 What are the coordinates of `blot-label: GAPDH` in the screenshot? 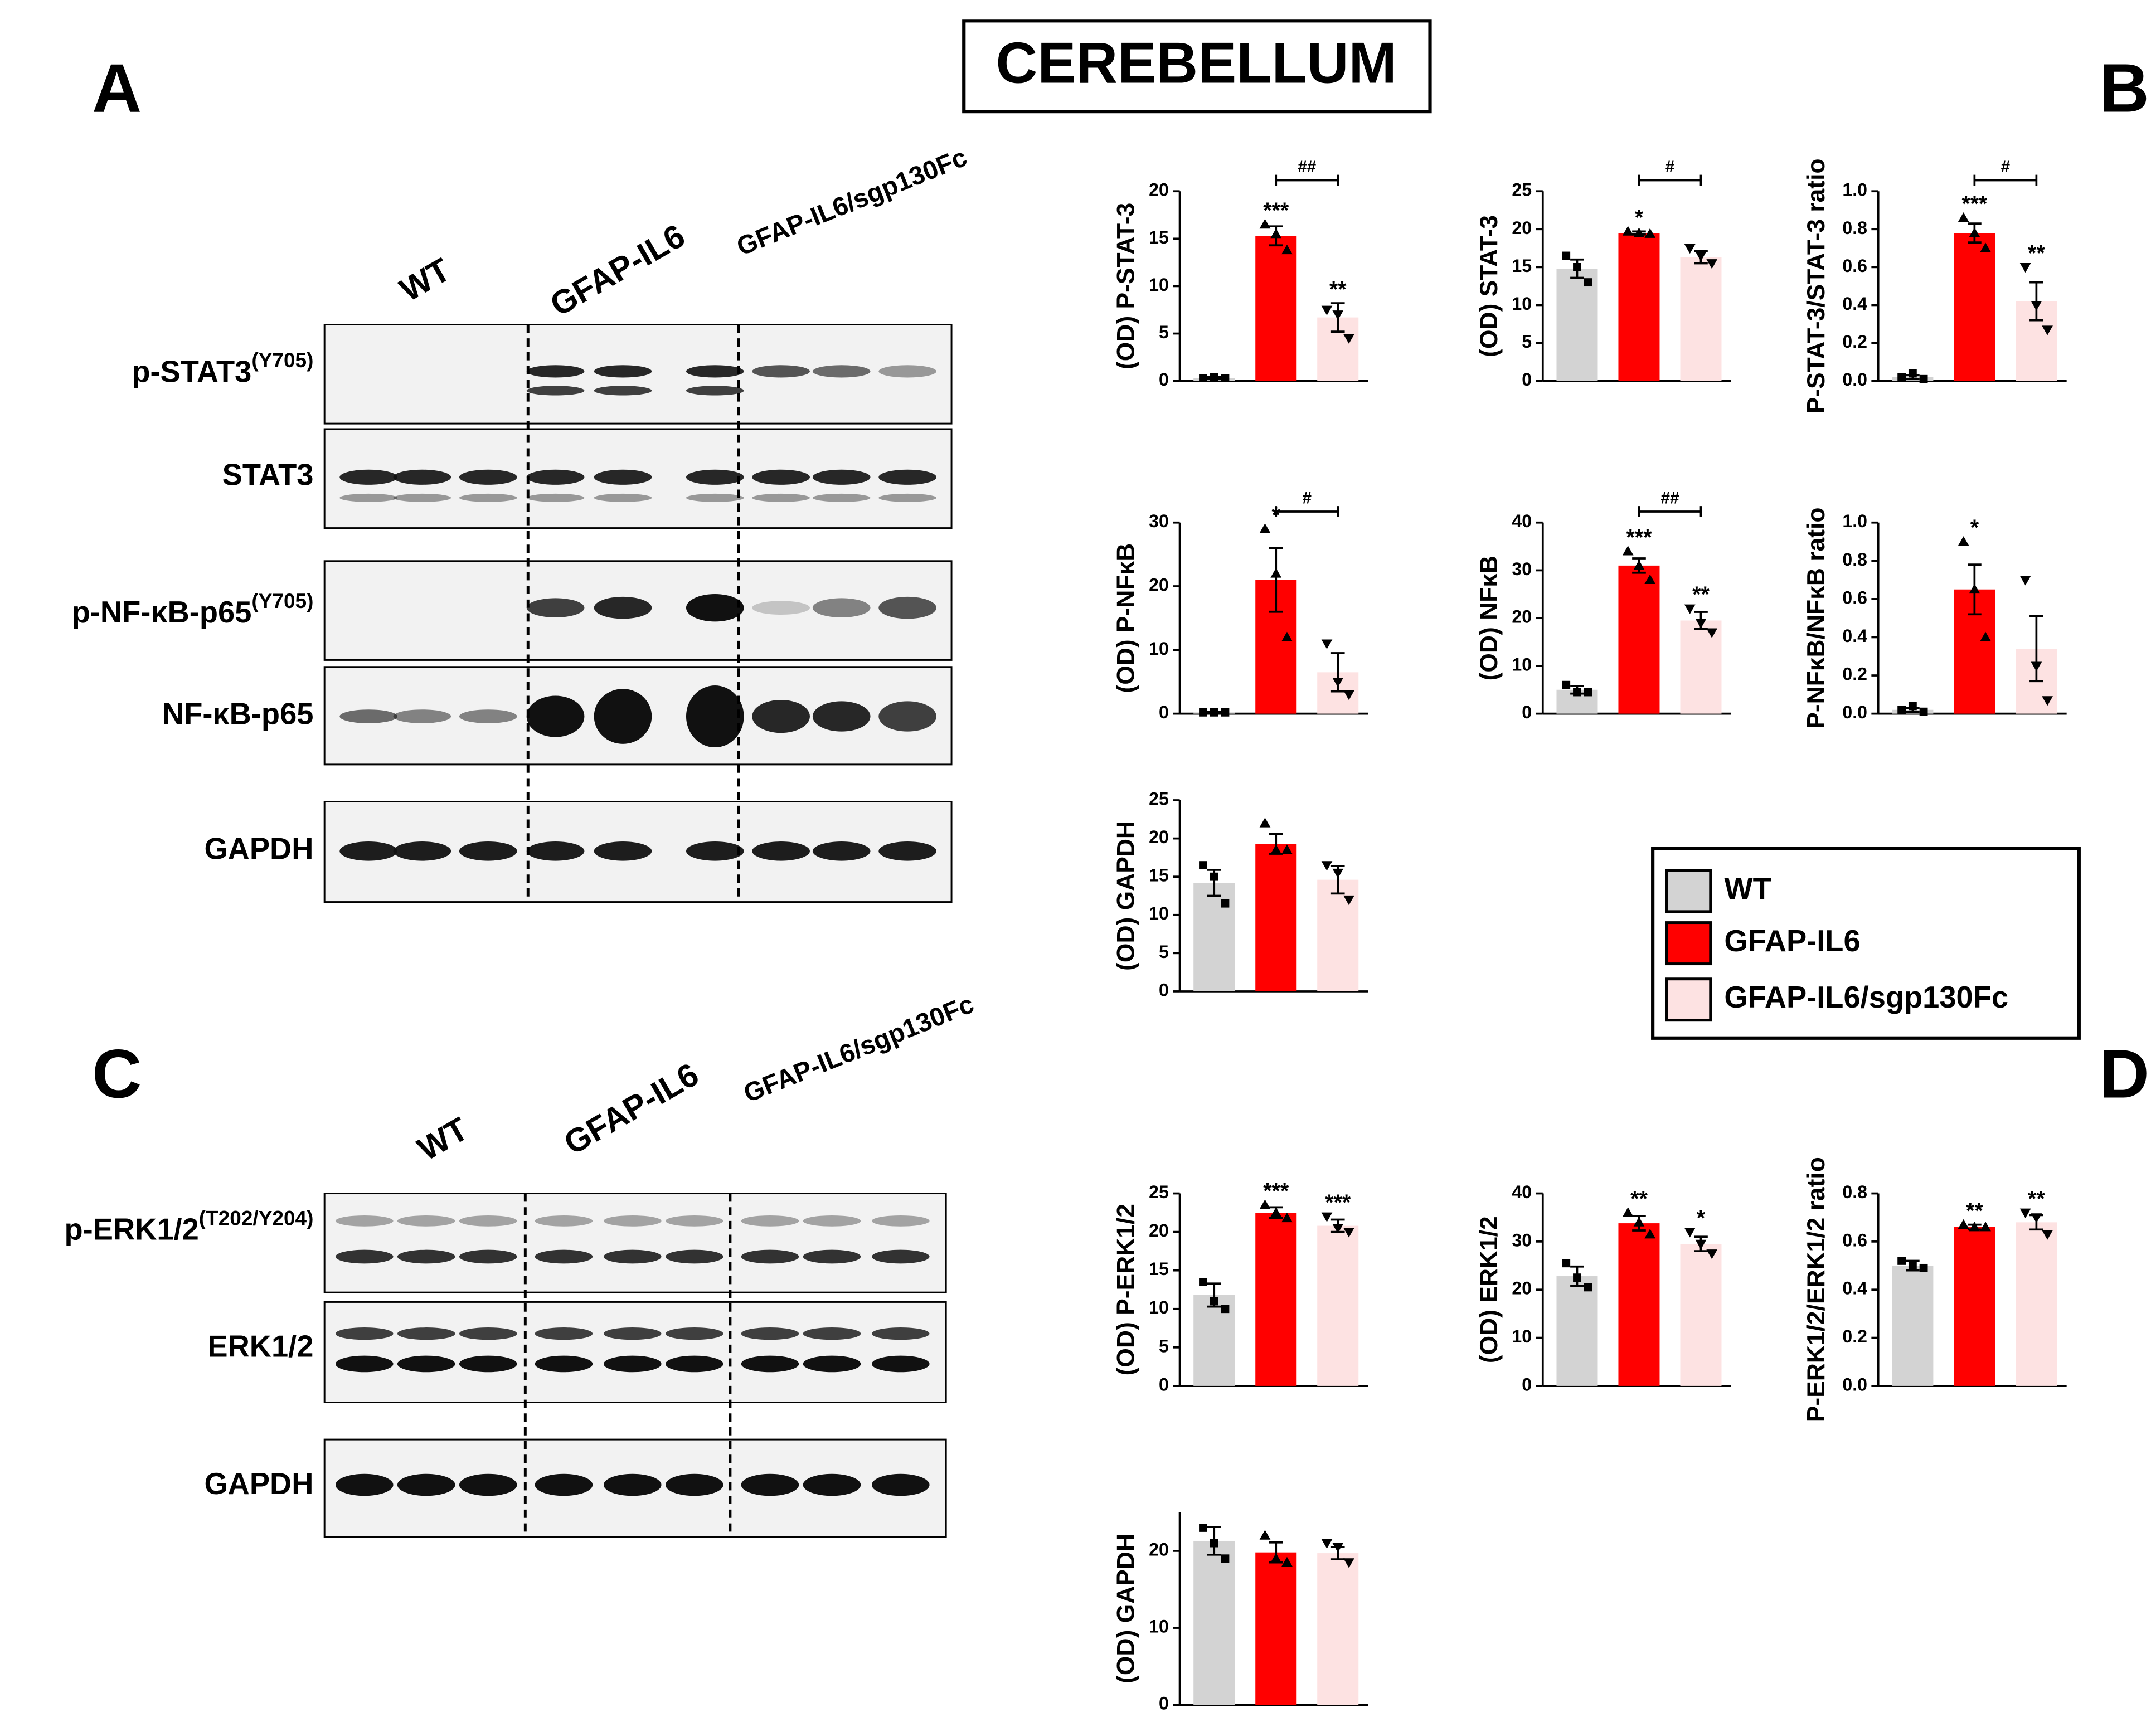 It's located at (258, 1484).